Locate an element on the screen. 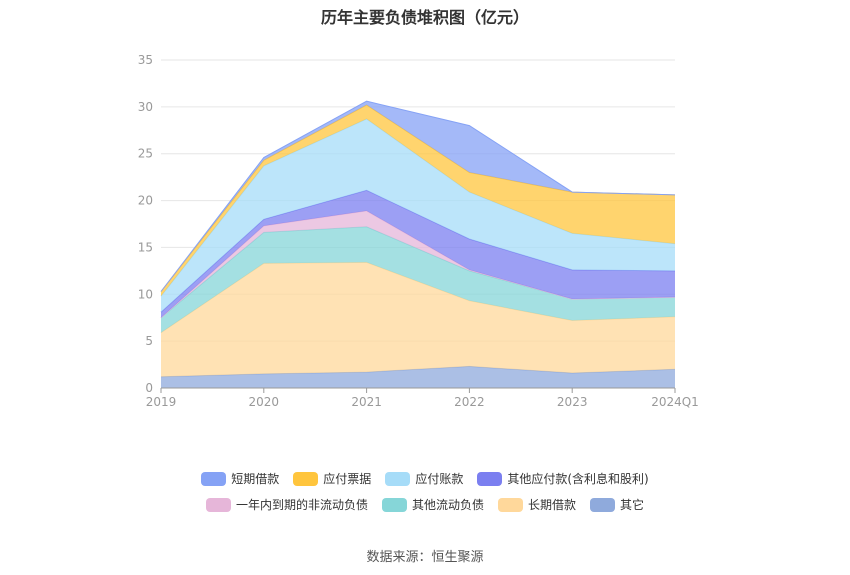 The width and height of the screenshot is (850, 575). legend-item-accounts-payable: 应付账款 is located at coordinates (424, 478).